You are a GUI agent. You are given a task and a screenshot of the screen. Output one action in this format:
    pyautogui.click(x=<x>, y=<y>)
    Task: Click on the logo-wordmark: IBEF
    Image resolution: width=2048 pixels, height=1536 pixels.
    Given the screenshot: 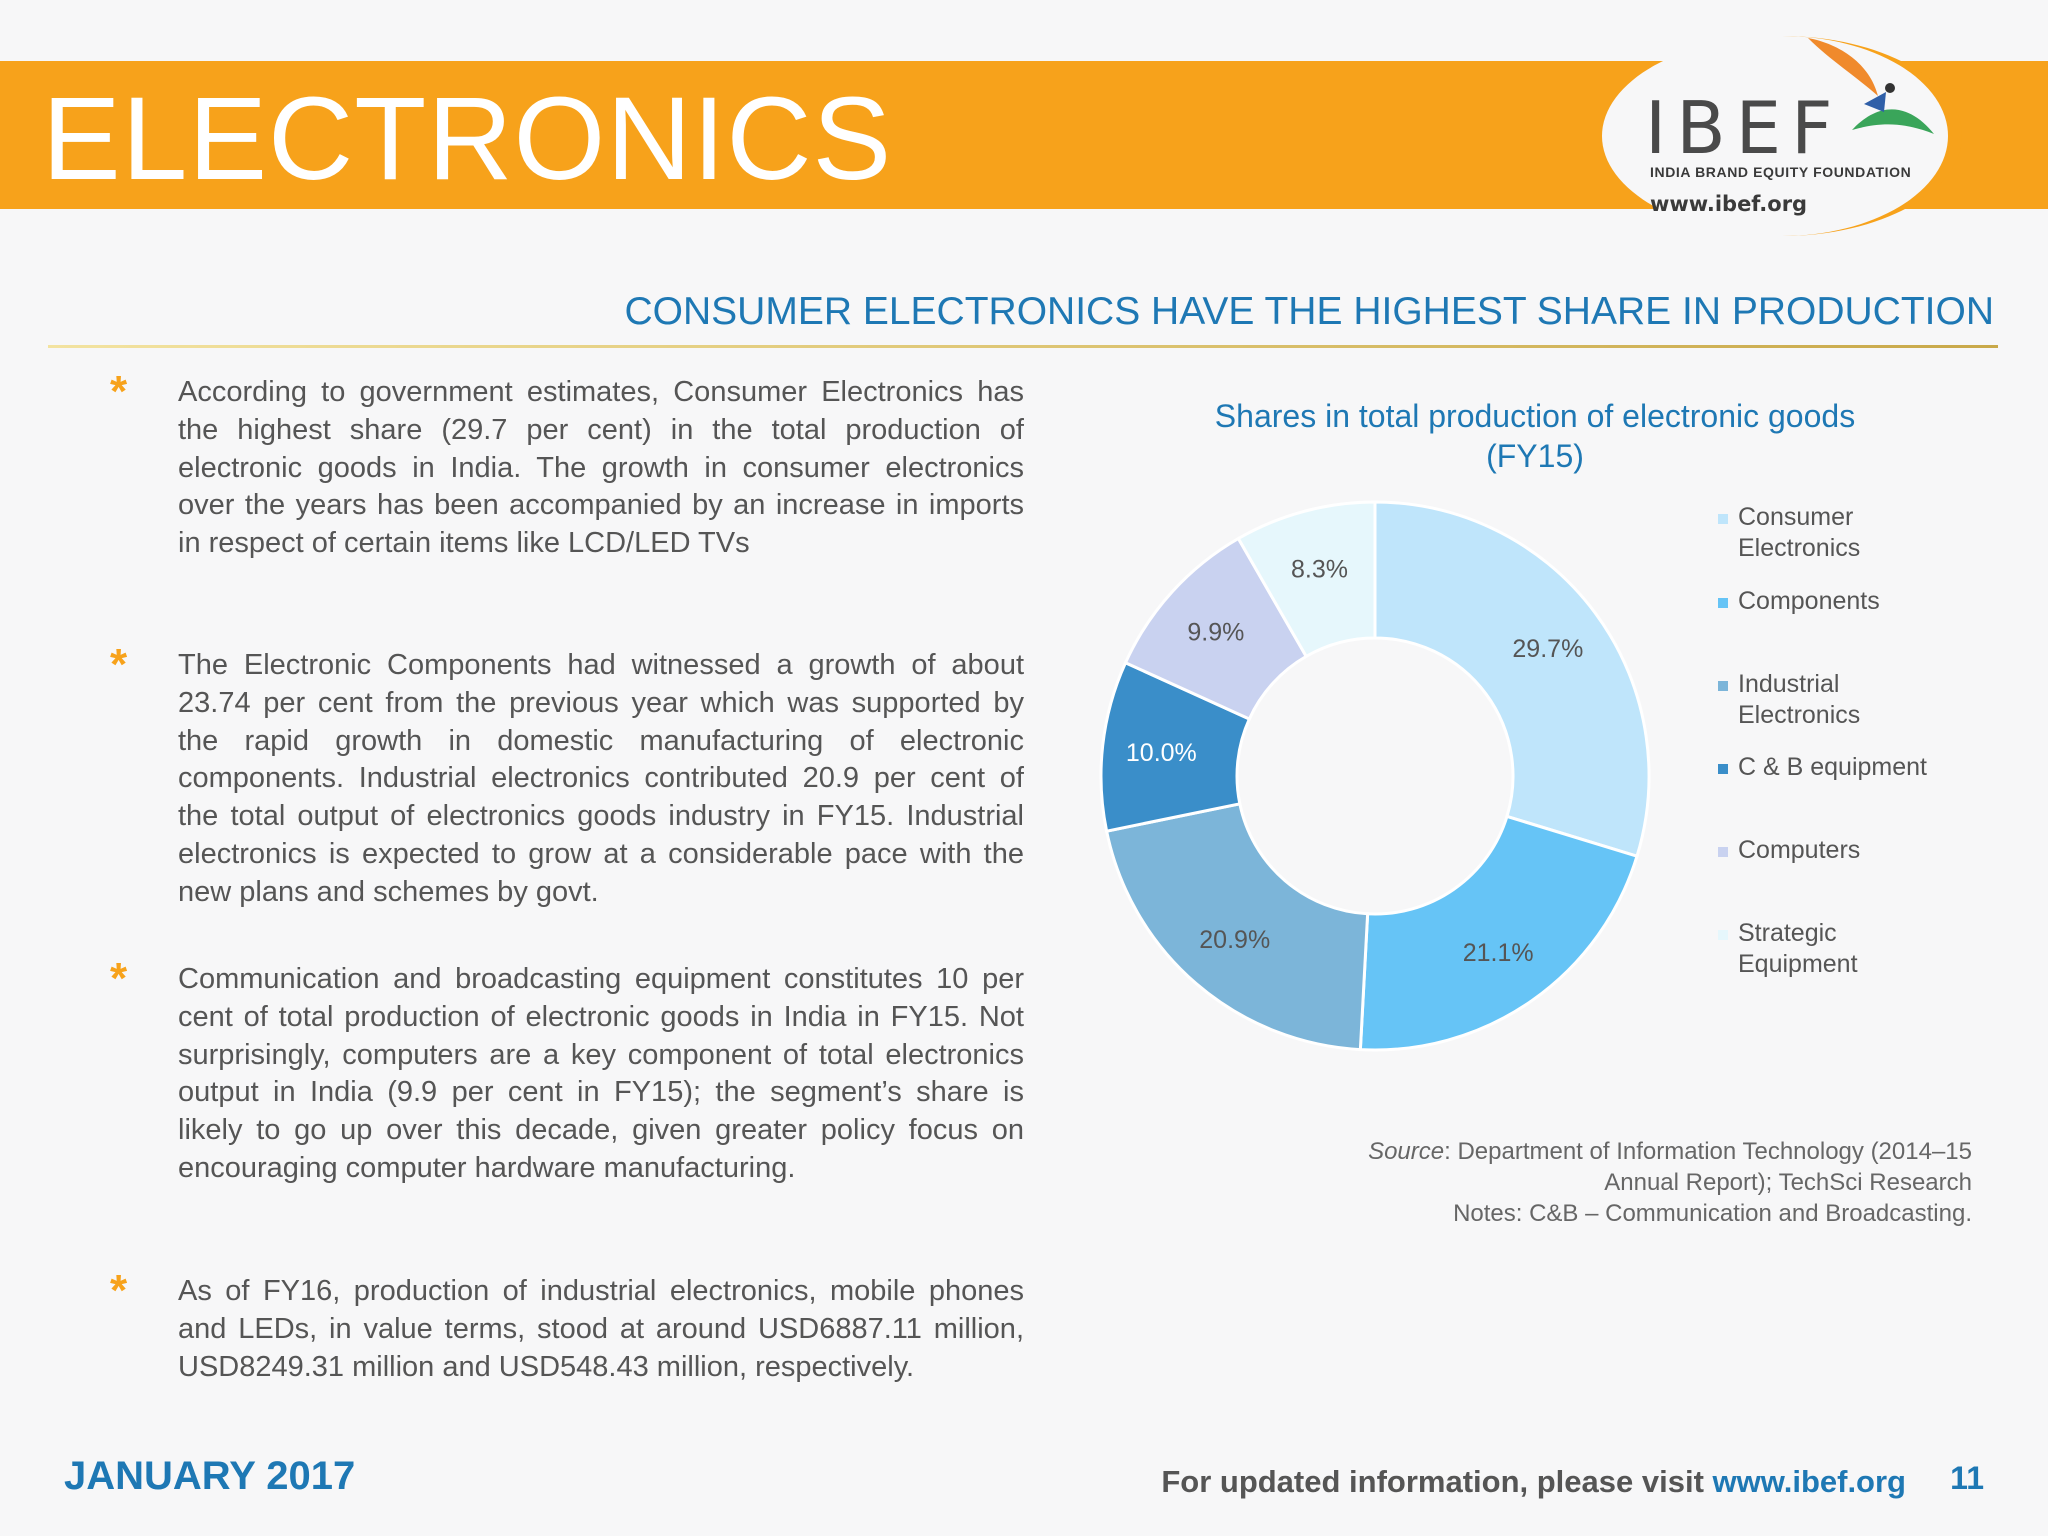 What is the action you would take?
    pyautogui.click(x=1744, y=128)
    